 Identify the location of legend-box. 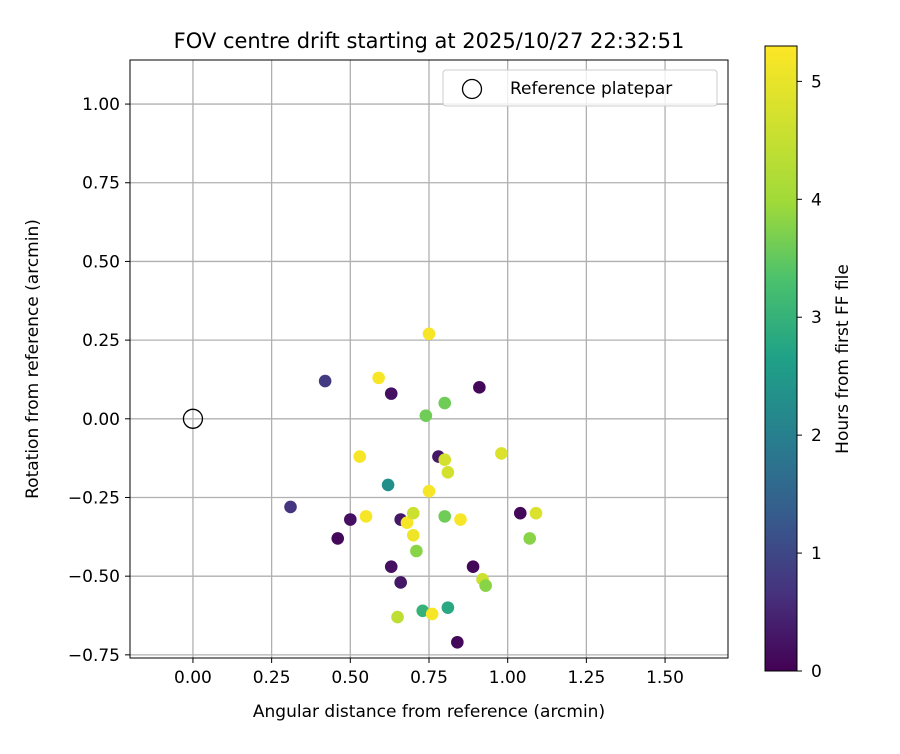
(580, 88).